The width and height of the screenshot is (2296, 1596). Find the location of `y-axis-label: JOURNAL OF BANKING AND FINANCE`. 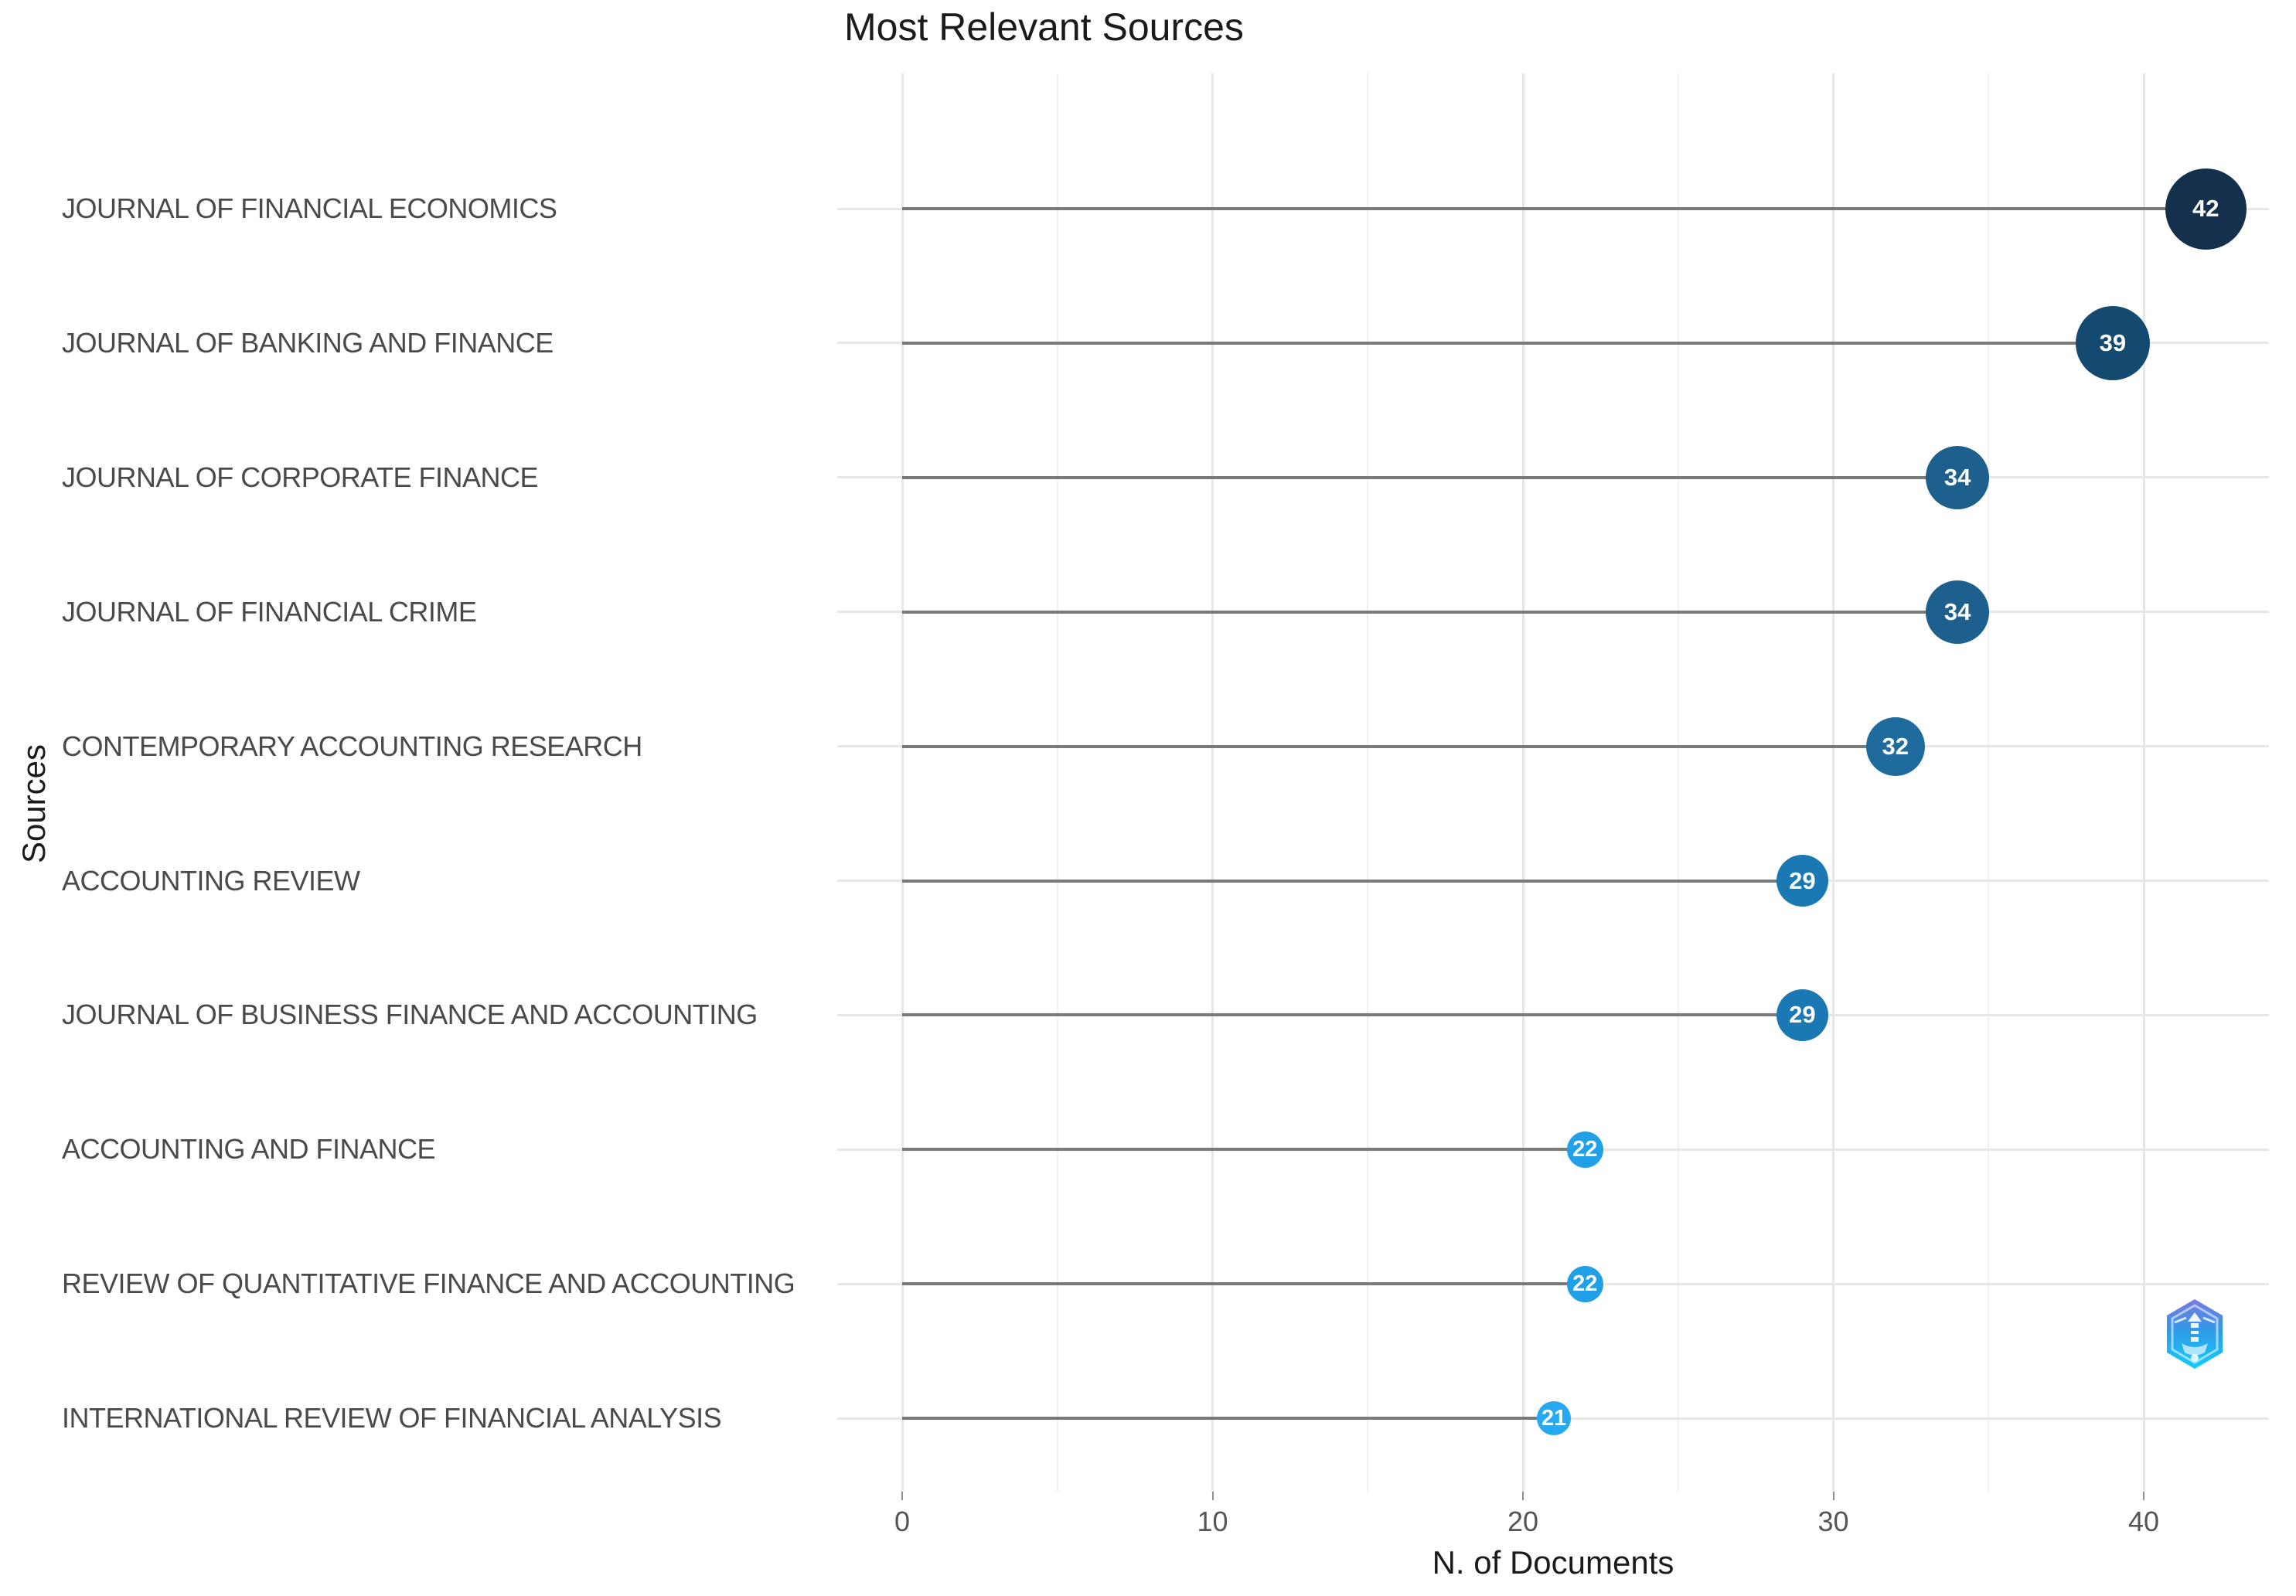

y-axis-label: JOURNAL OF BANKING AND FINANCE is located at coordinates (308, 342).